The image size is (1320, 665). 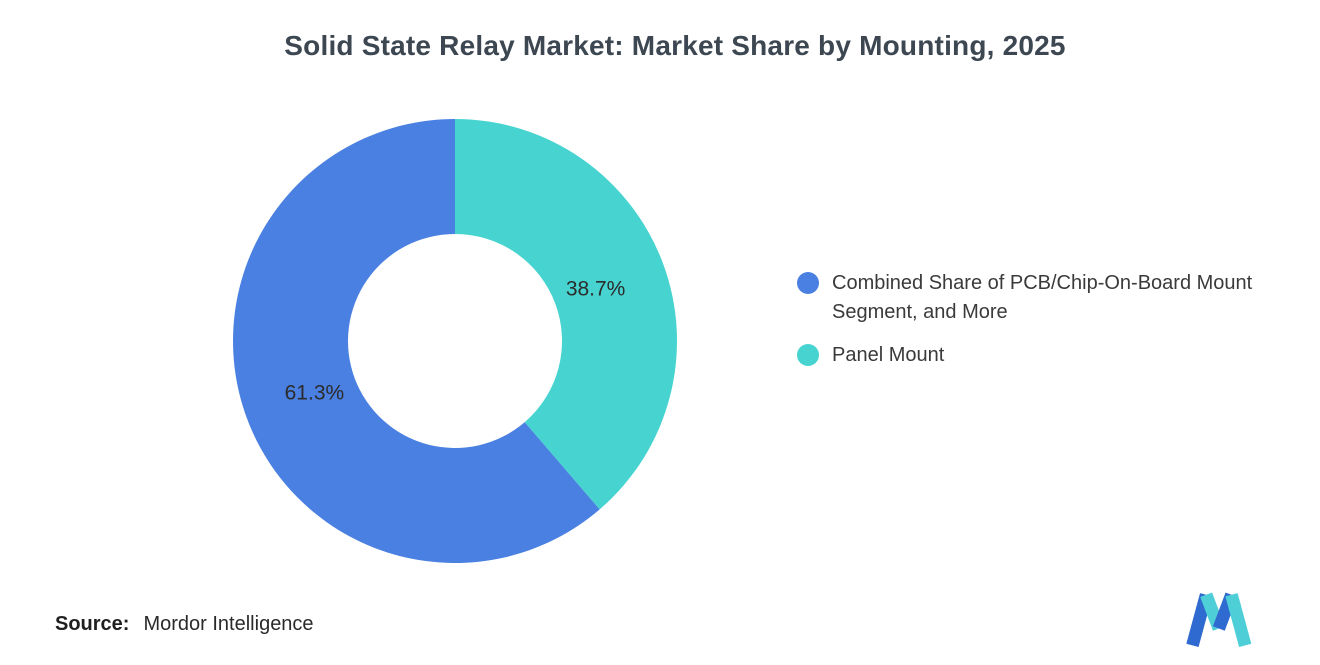 I want to click on legend-item-panel-mount: Panel Mount, so click(x=1042, y=355).